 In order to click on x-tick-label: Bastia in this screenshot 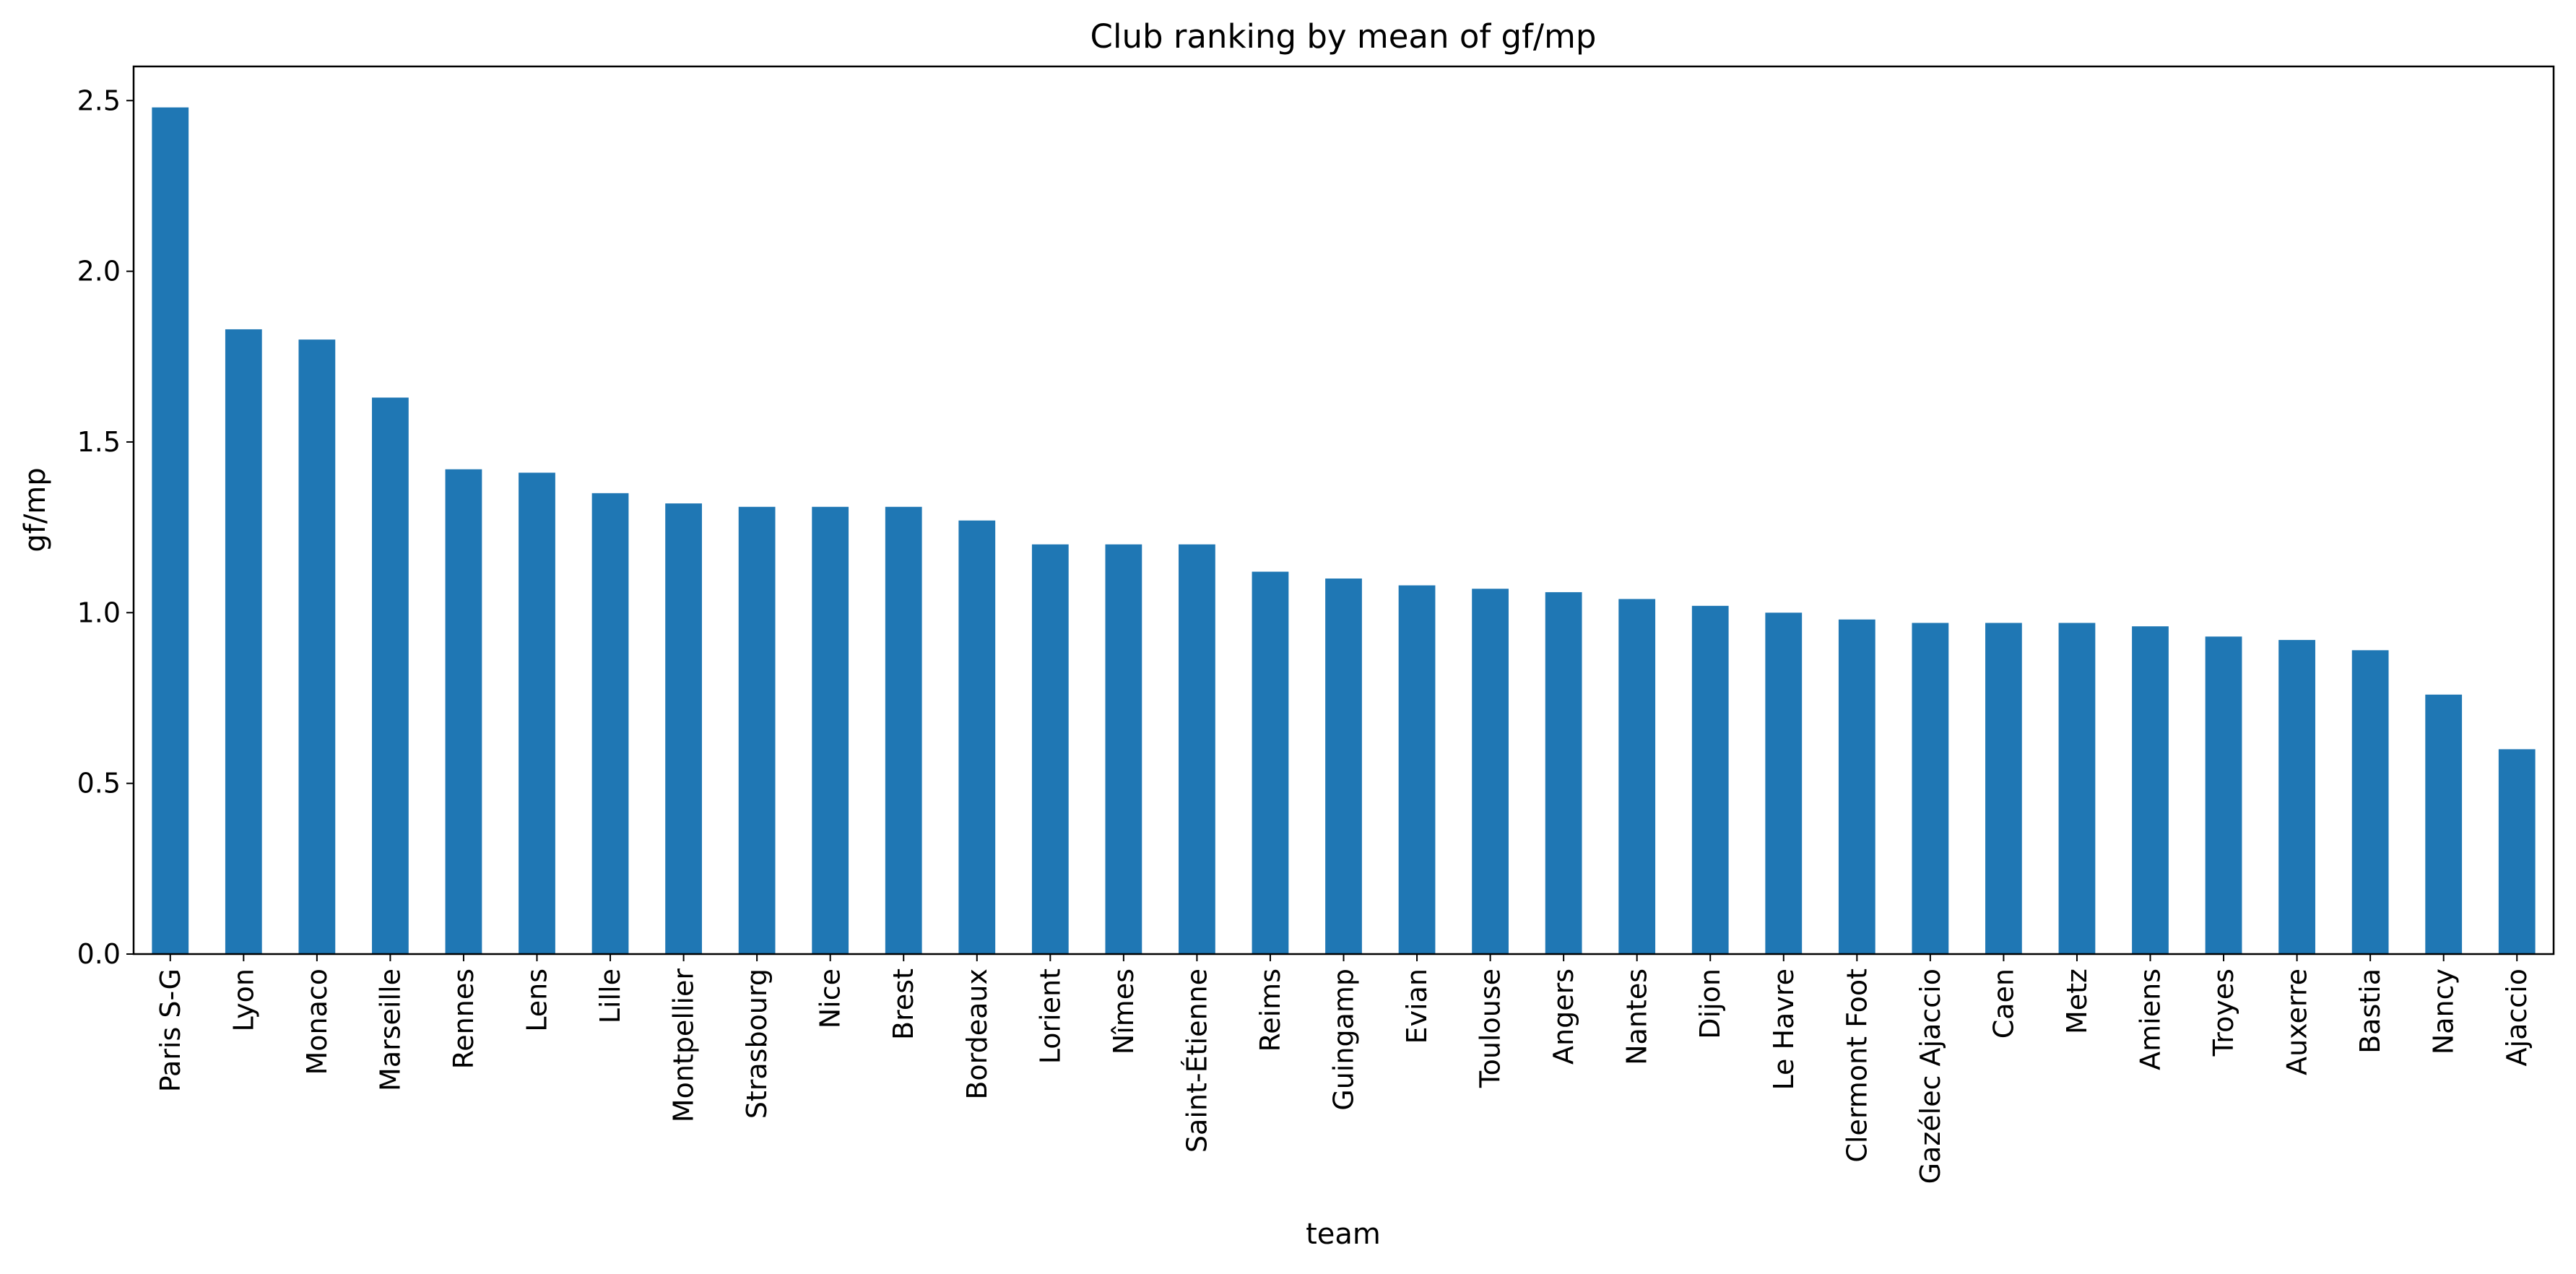, I will do `click(2370, 1011)`.